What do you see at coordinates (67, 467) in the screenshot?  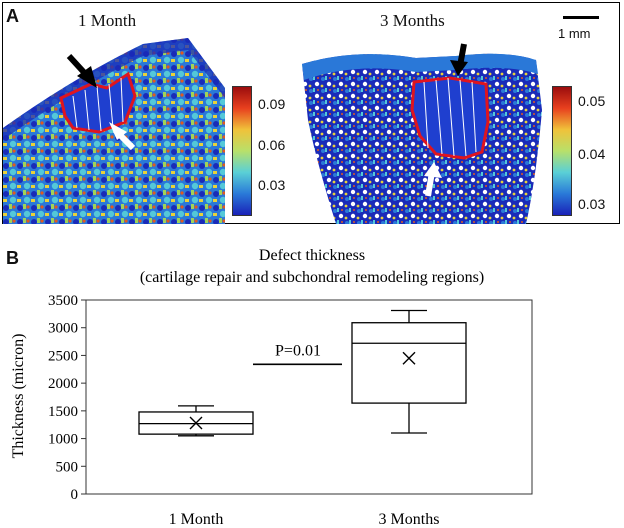 I see `y-tick-label: 500` at bounding box center [67, 467].